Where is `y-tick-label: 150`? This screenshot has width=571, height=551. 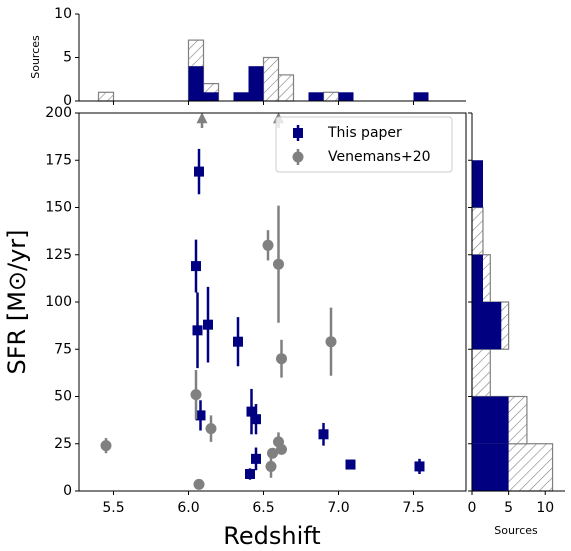 y-tick-label: 150 is located at coordinates (58, 208).